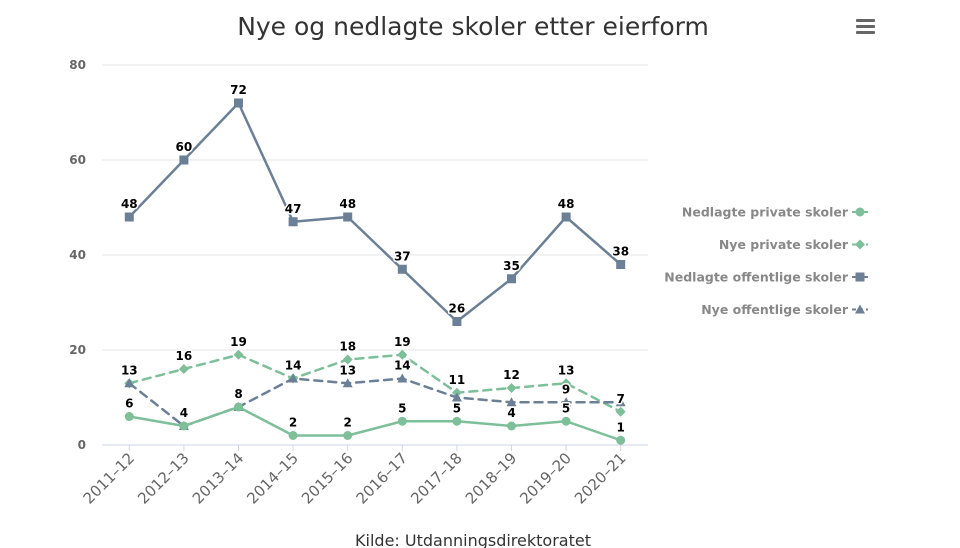 This screenshot has width=960, height=548. Describe the element at coordinates (620, 252) in the screenshot. I see `data-label: 38` at that location.